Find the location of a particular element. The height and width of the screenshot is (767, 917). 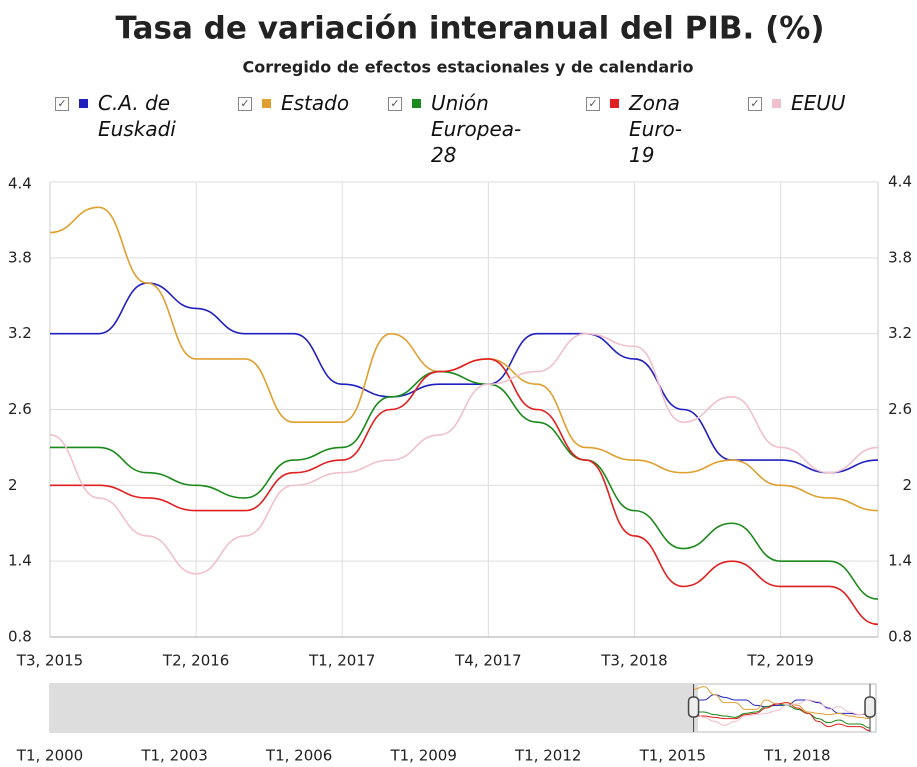

navigator-label: T1, 2000 is located at coordinates (49, 756).